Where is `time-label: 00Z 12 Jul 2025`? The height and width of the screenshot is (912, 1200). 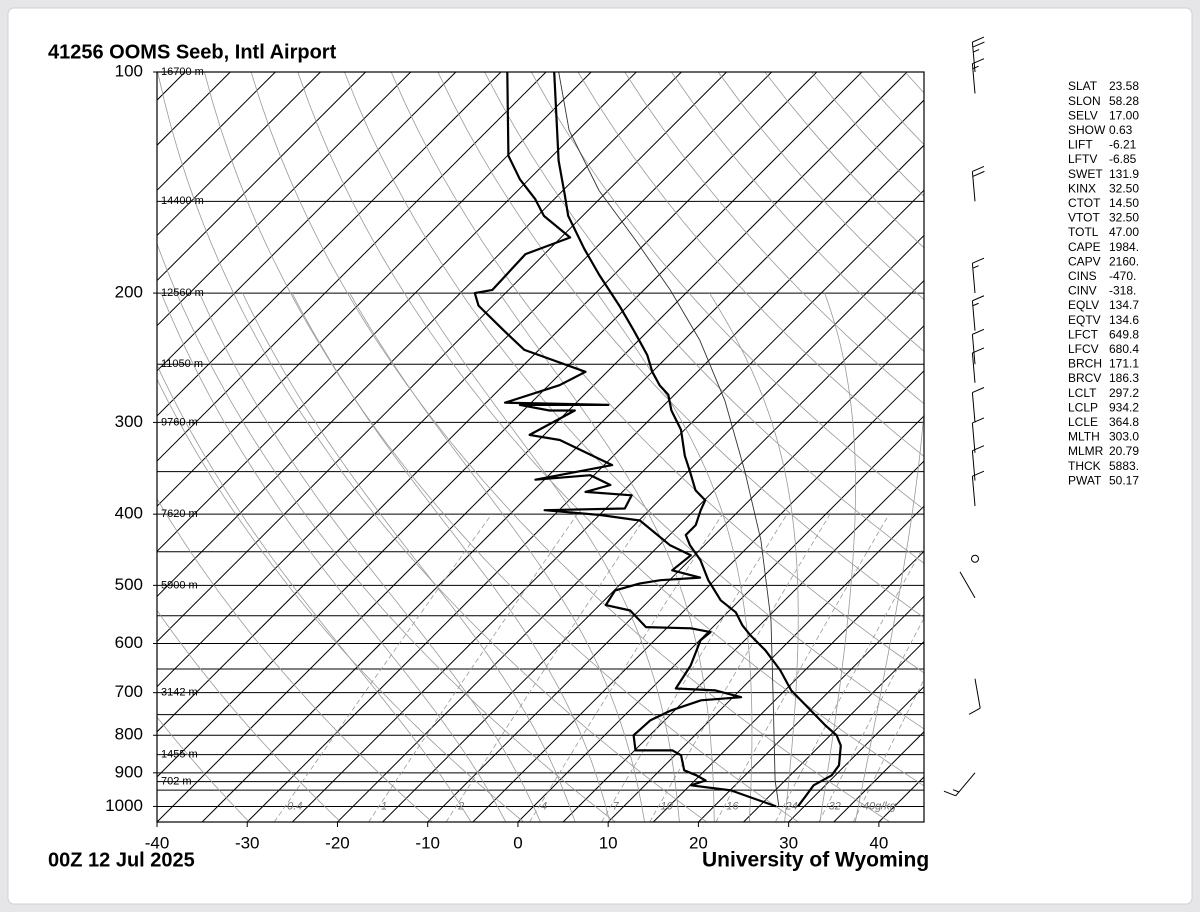
time-label: 00Z 12 Jul 2025 is located at coordinates (121, 860).